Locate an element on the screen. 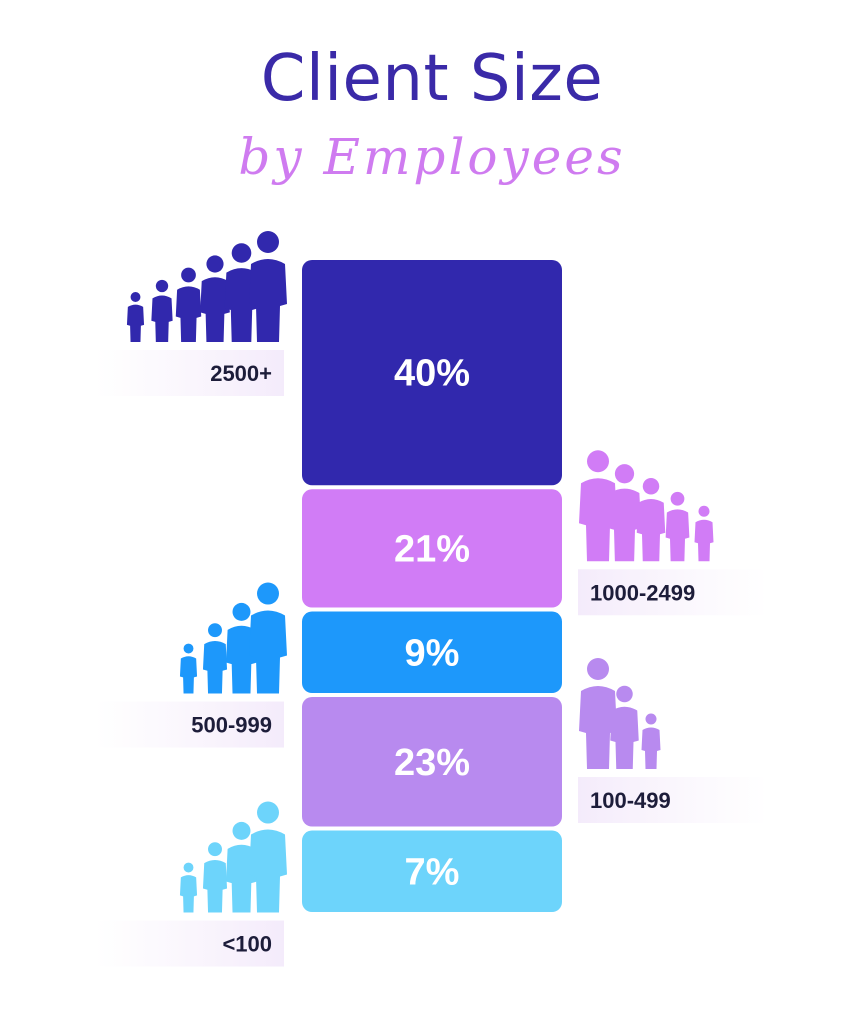  data-label-100-499: 23% is located at coordinates (432, 763).